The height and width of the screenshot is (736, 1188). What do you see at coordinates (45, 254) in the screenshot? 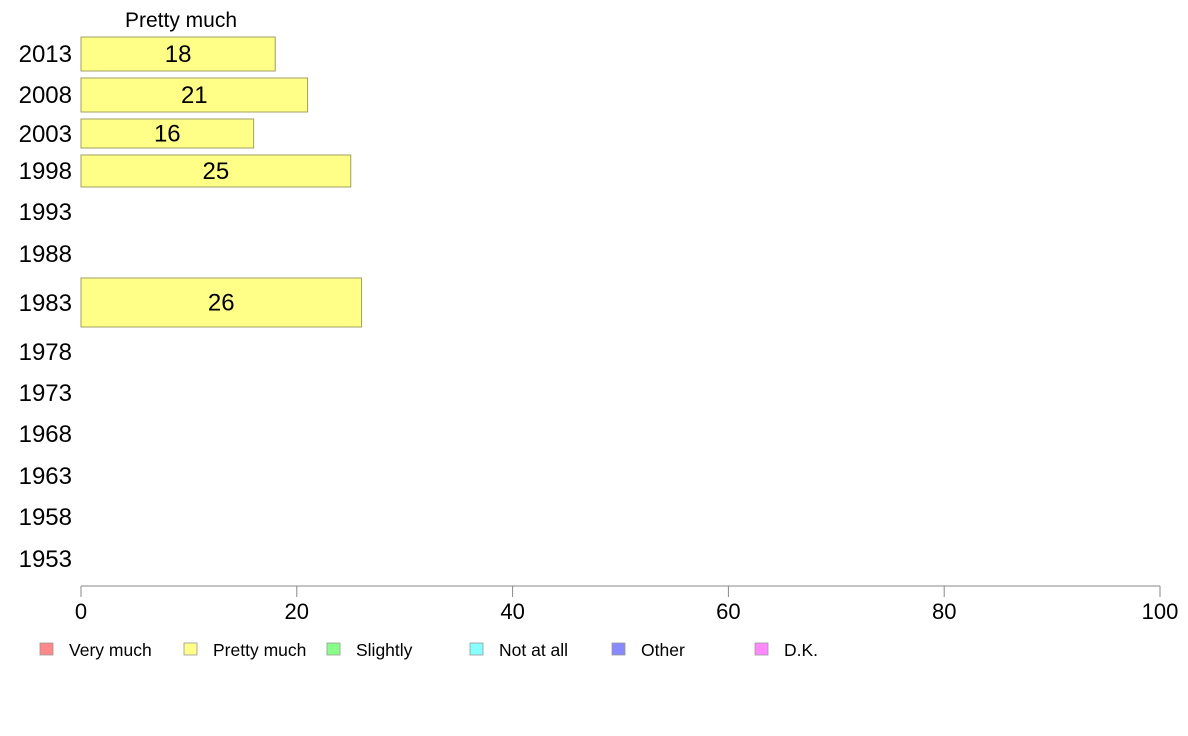
I see `year-label-1988: 1988` at bounding box center [45, 254].